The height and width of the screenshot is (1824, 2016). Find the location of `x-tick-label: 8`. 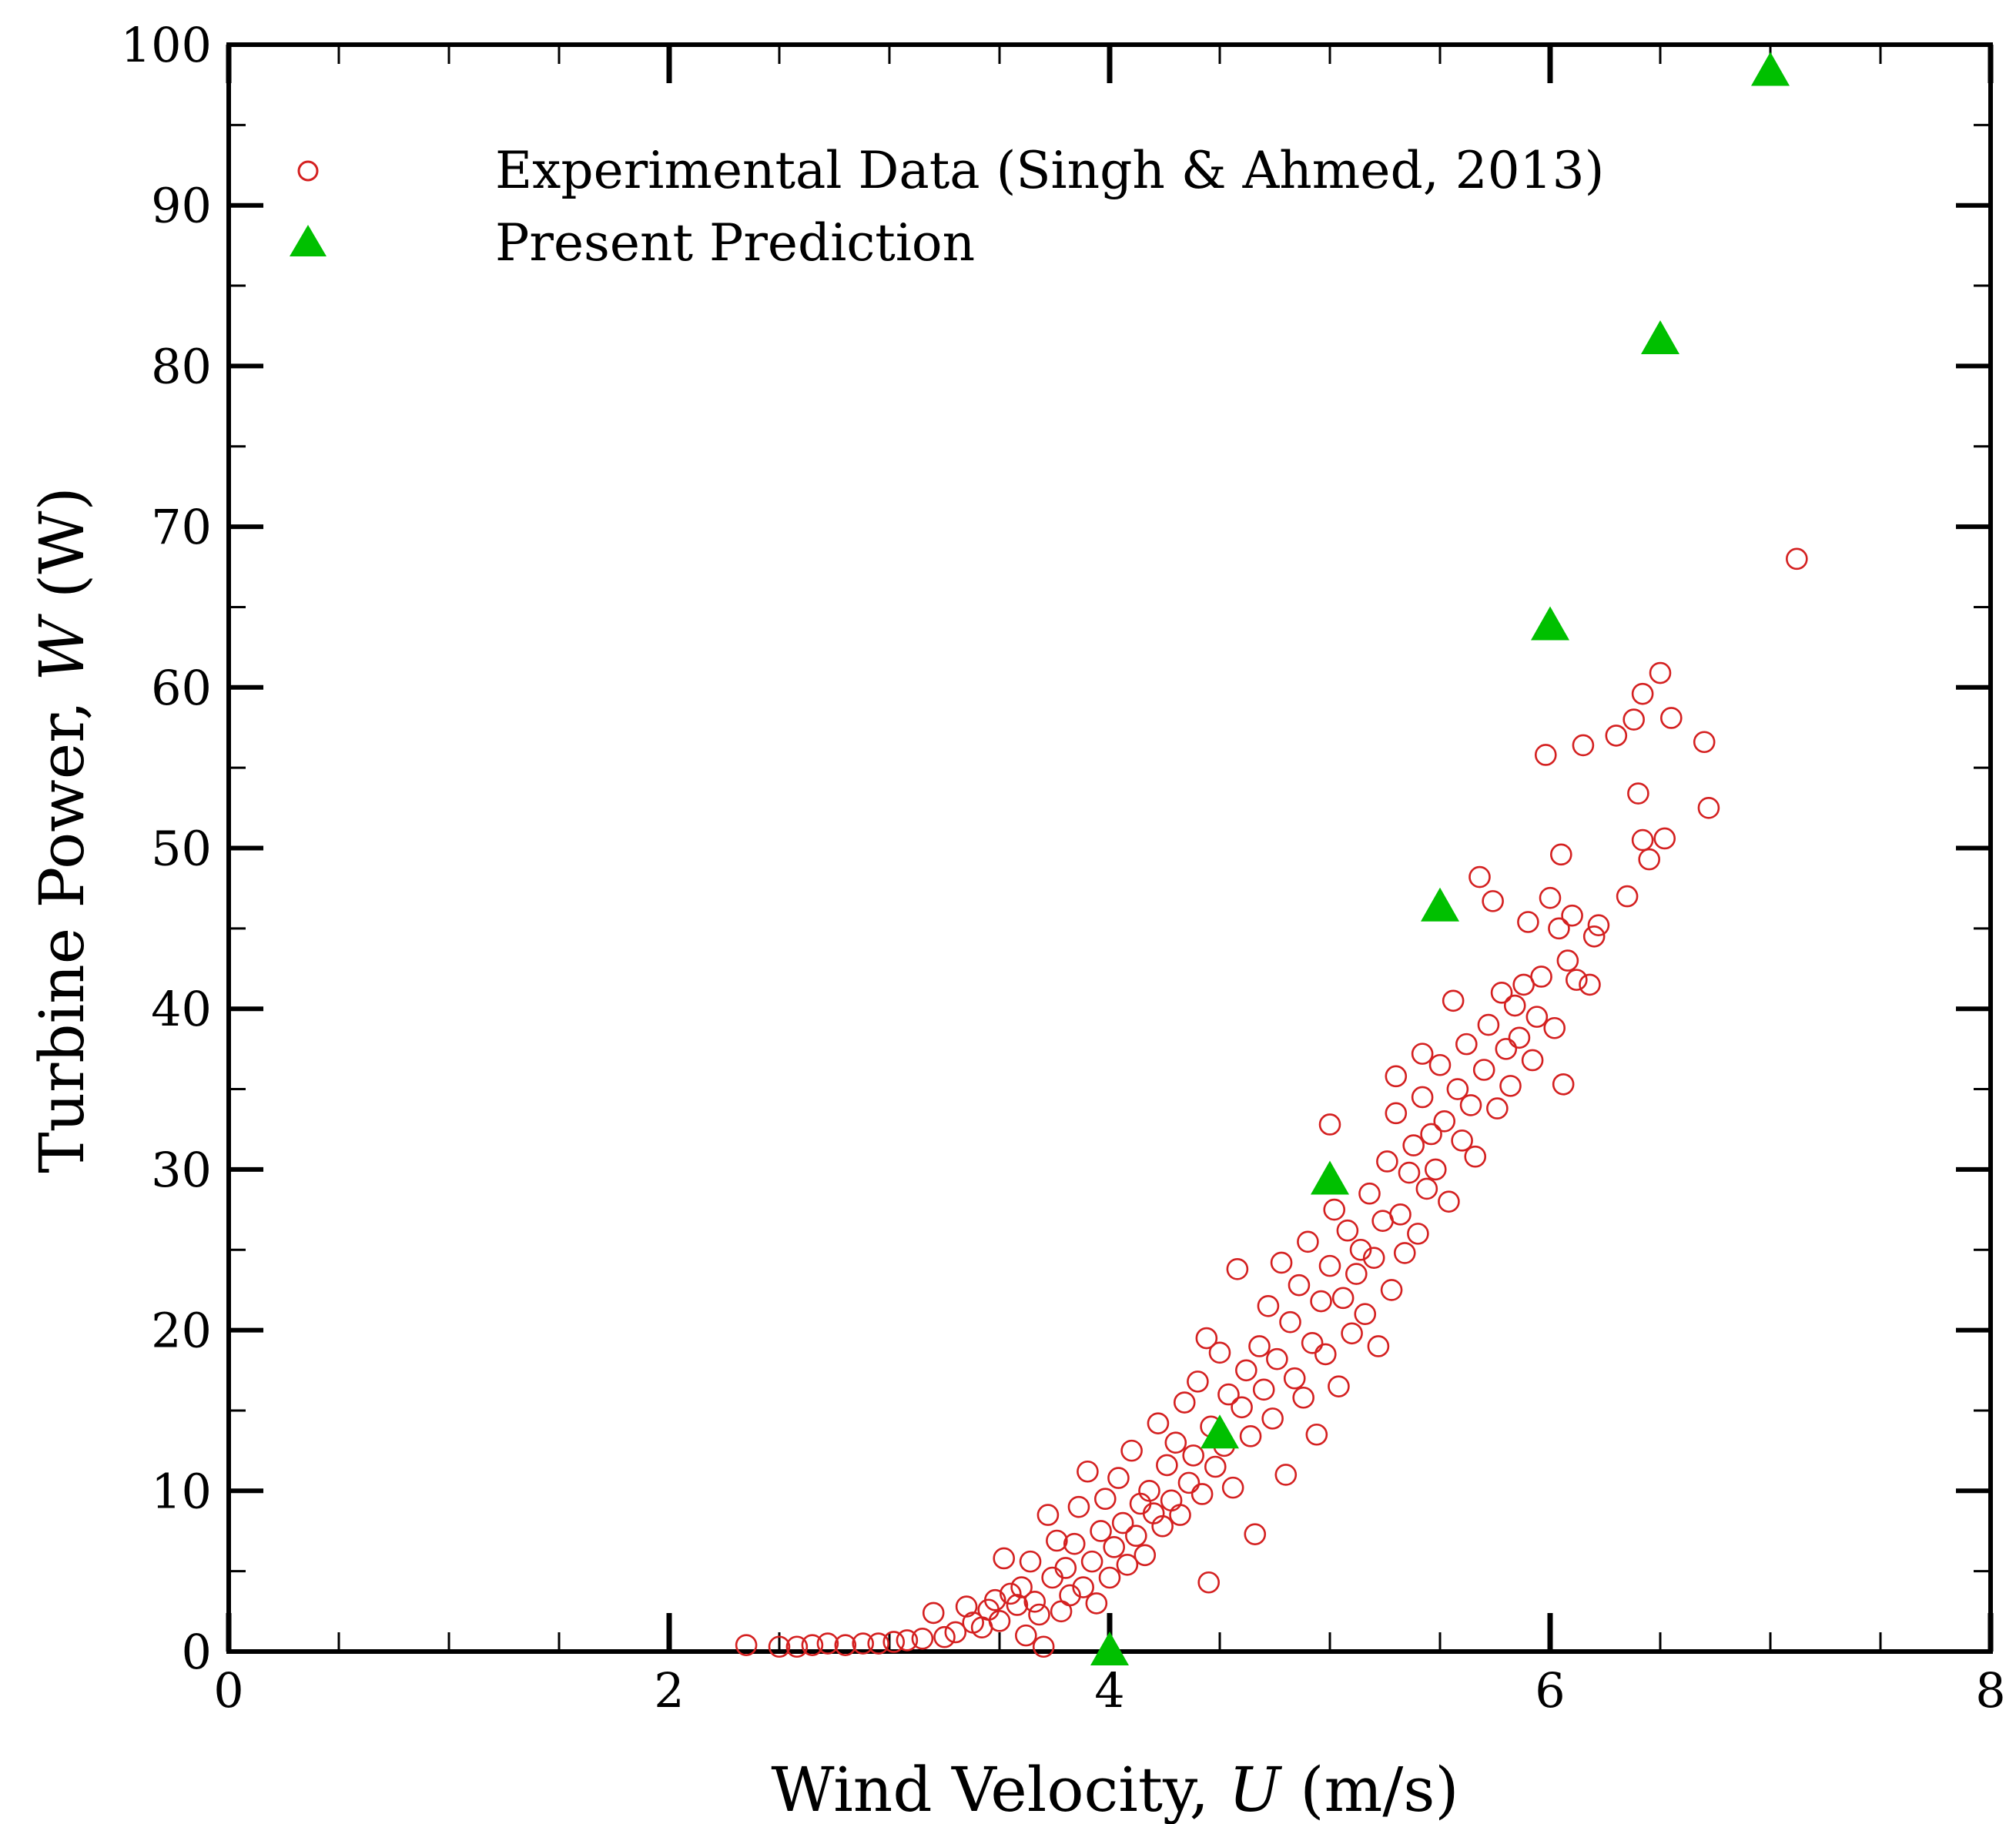

x-tick-label: 8 is located at coordinates (1990, 1690).